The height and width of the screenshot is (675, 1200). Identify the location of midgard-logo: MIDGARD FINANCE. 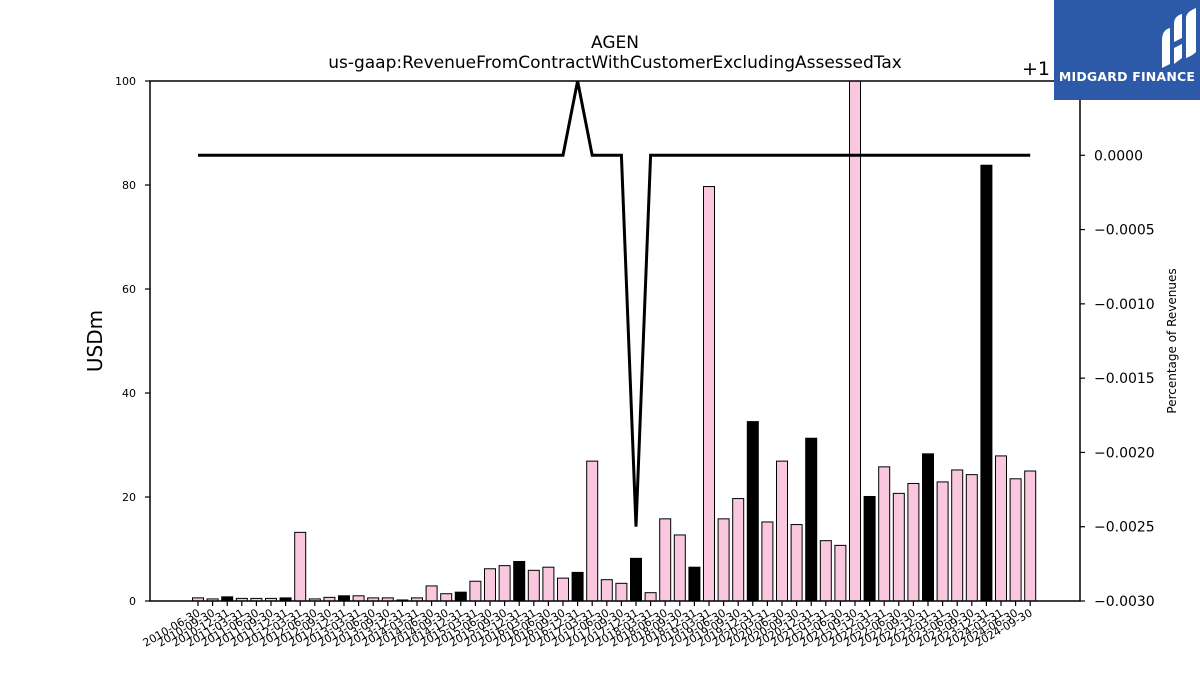
(1127, 50).